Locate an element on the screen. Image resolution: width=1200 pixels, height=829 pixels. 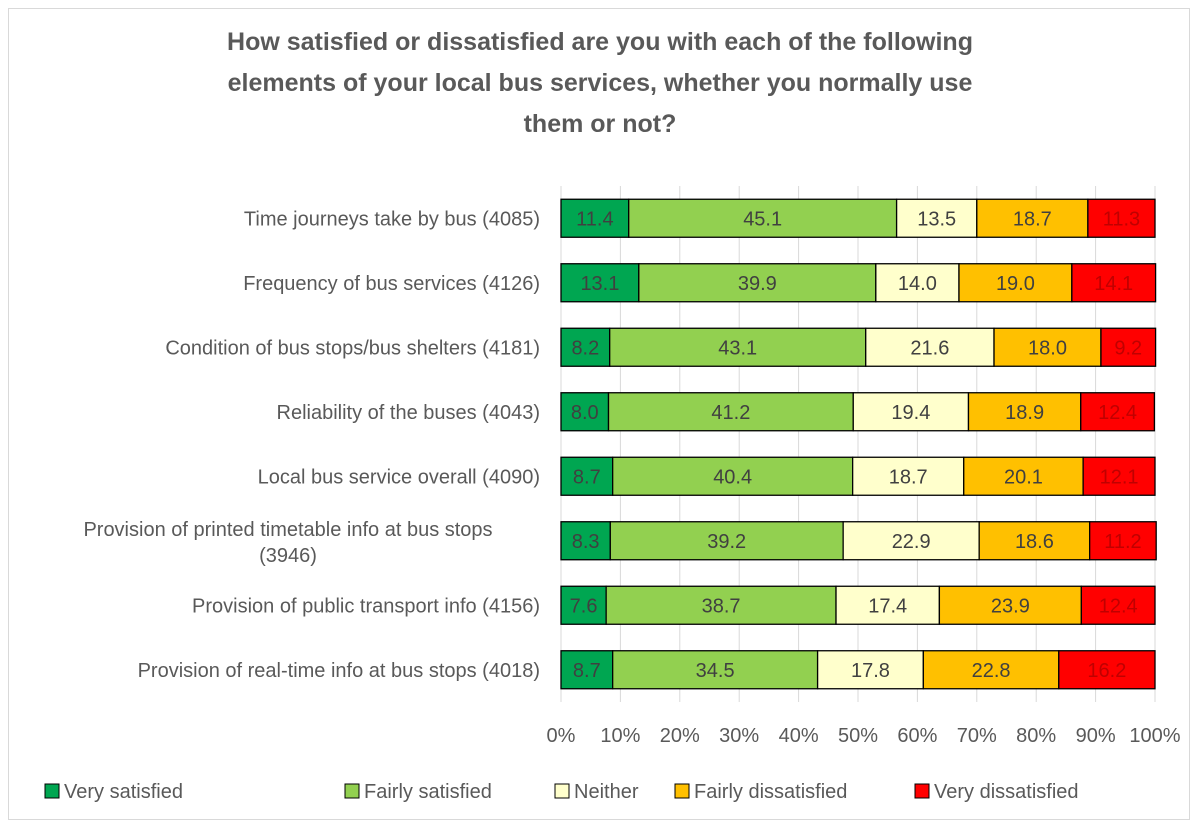
x-tick-label: 40% is located at coordinates (799, 736).